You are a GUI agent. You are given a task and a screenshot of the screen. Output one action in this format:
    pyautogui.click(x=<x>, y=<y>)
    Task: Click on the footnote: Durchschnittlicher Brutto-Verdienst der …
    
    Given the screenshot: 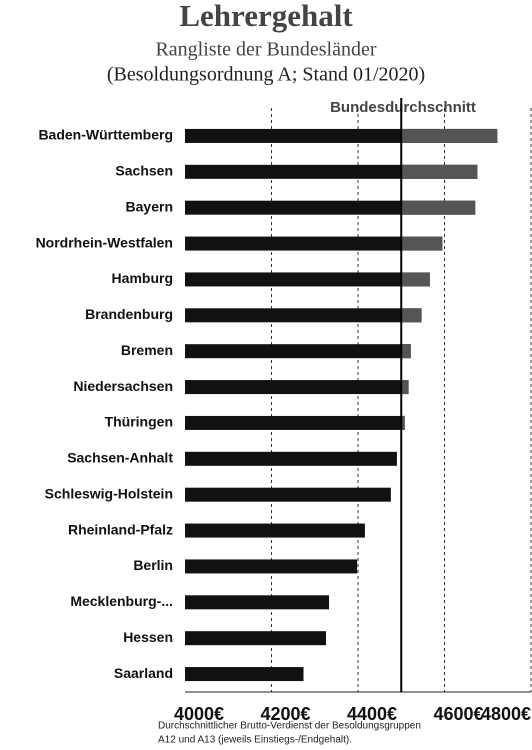 What is the action you would take?
    pyautogui.click(x=289, y=726)
    